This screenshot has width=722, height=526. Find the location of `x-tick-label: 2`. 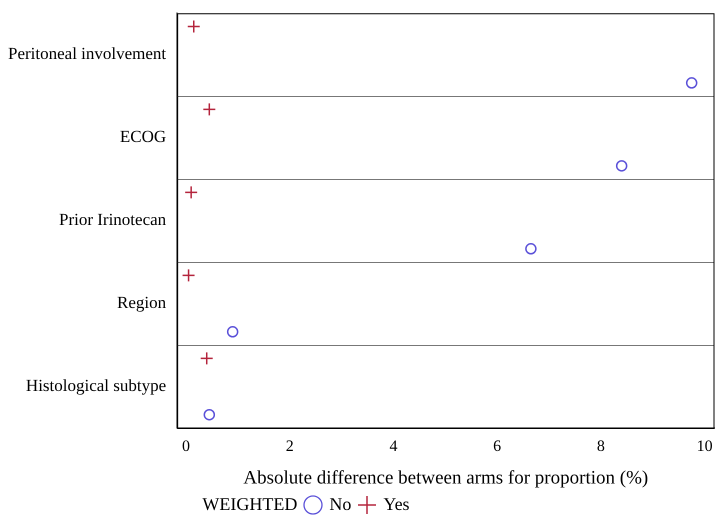

x-tick-label: 2 is located at coordinates (290, 446).